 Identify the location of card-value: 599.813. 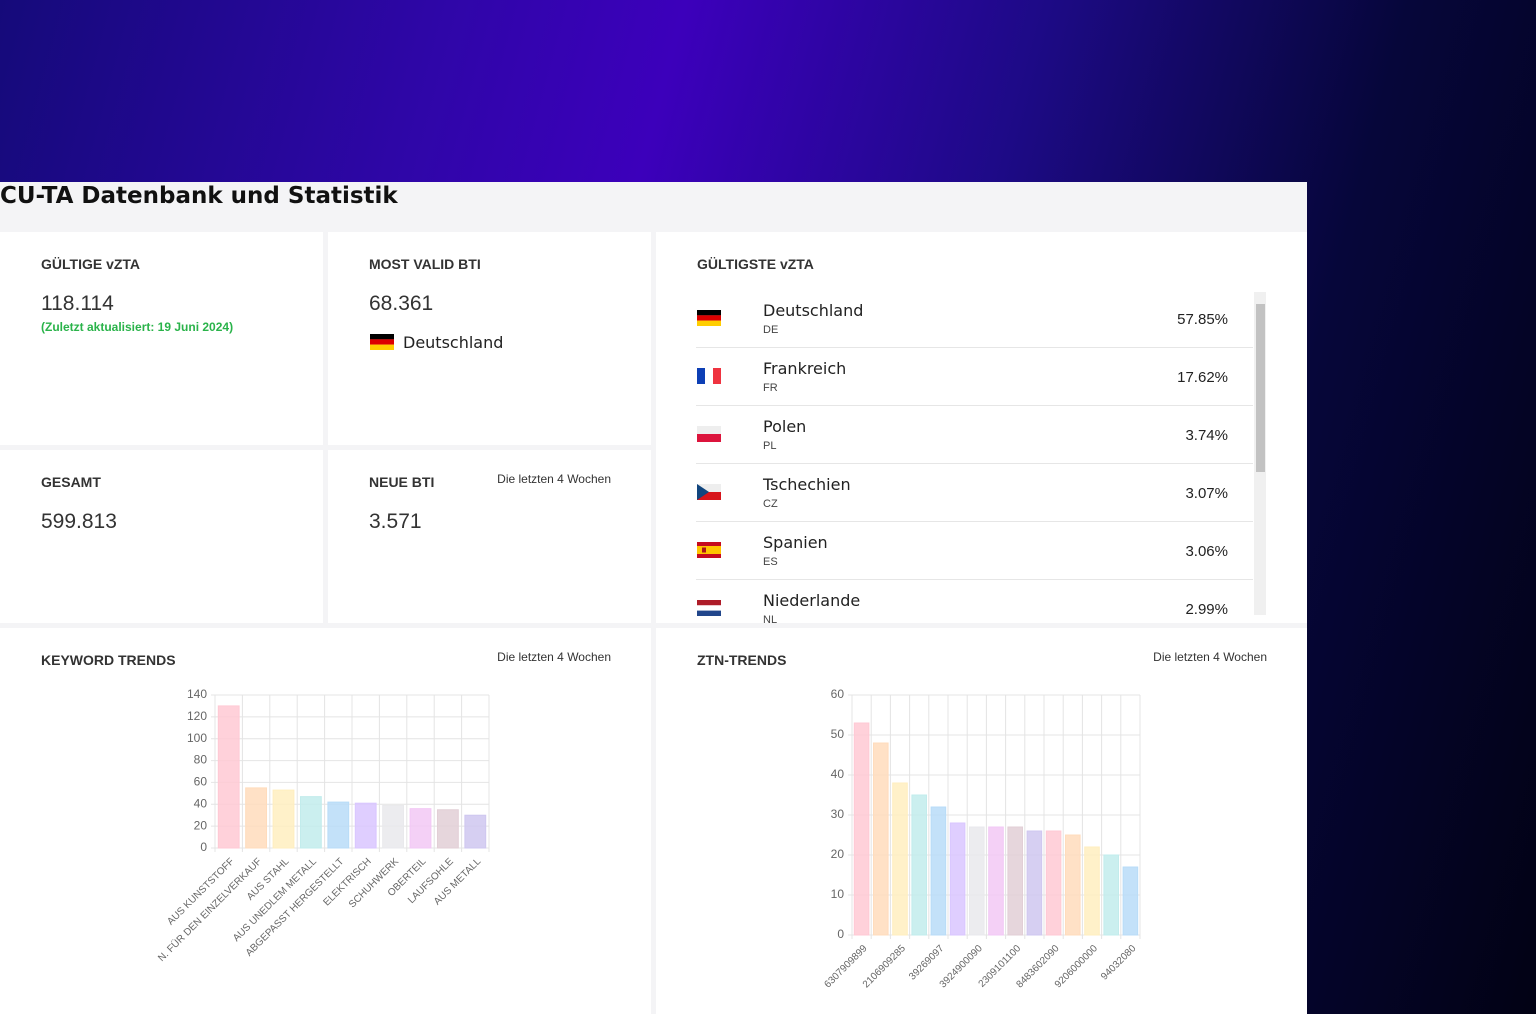
(79, 521).